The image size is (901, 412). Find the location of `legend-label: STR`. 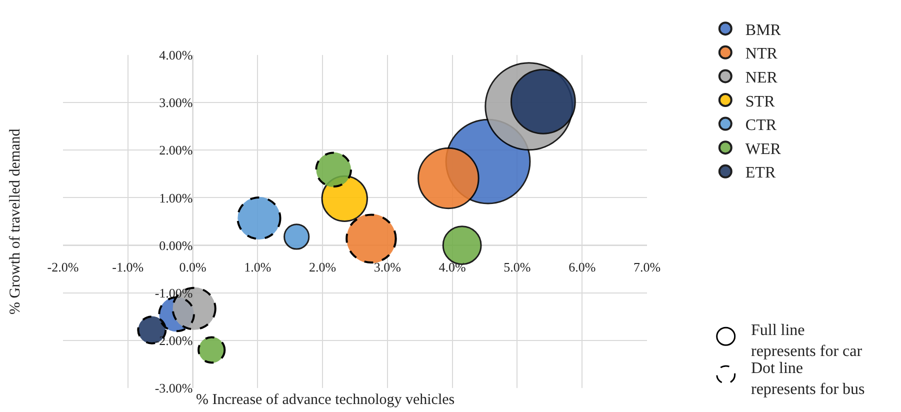

legend-label: STR is located at coordinates (760, 101).